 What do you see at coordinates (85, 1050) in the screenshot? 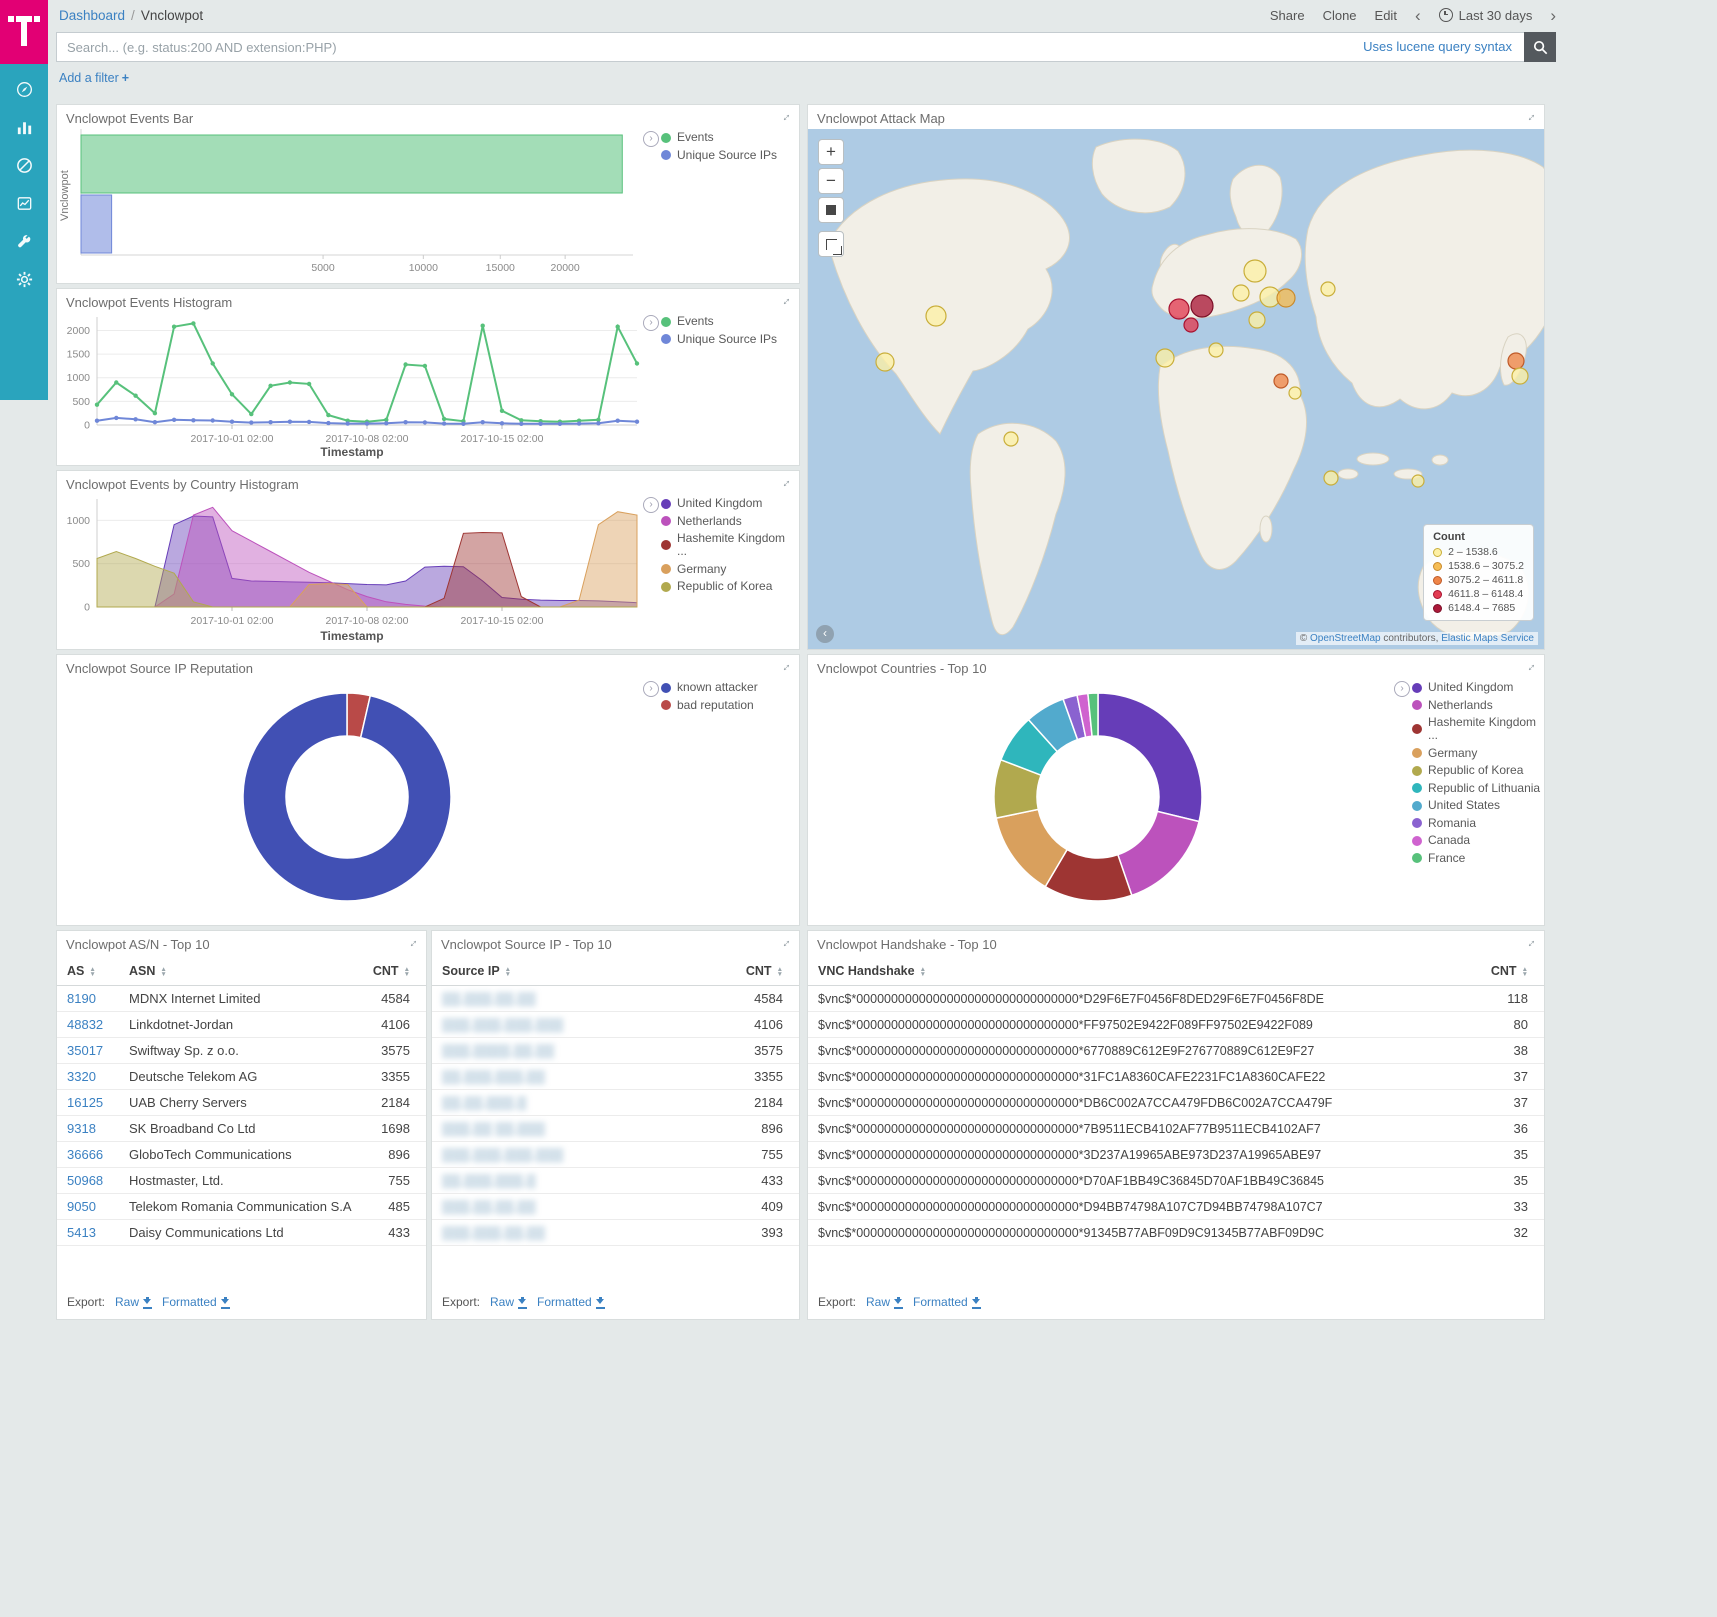
I see `as-link: 35017` at bounding box center [85, 1050].